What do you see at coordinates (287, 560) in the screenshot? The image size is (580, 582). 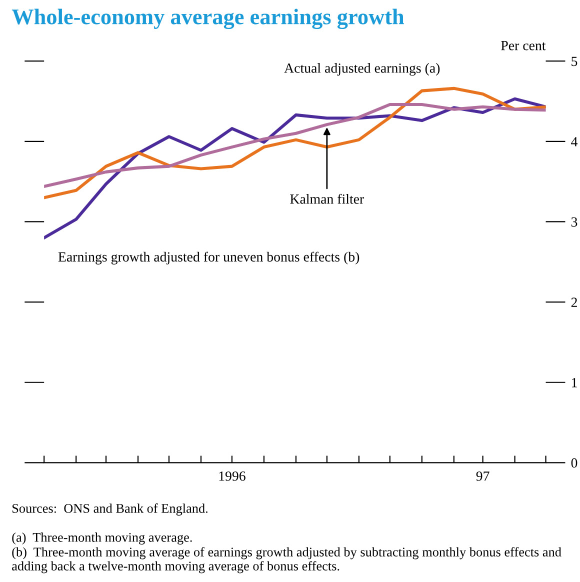 I see `text: (b) Three-month moving average of earnings growth adjusted by subtracting monthly bonus effects and adding back a twelve-month moving average of bonus effects.` at bounding box center [287, 560].